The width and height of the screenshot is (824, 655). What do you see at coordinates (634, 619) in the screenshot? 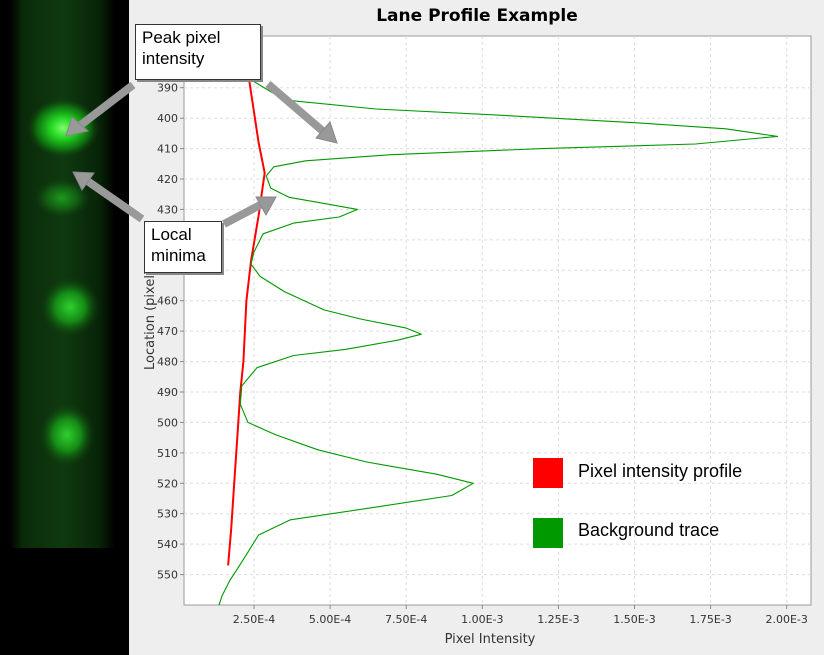
I see `x-tick-label: 1.50E-3` at bounding box center [634, 619].